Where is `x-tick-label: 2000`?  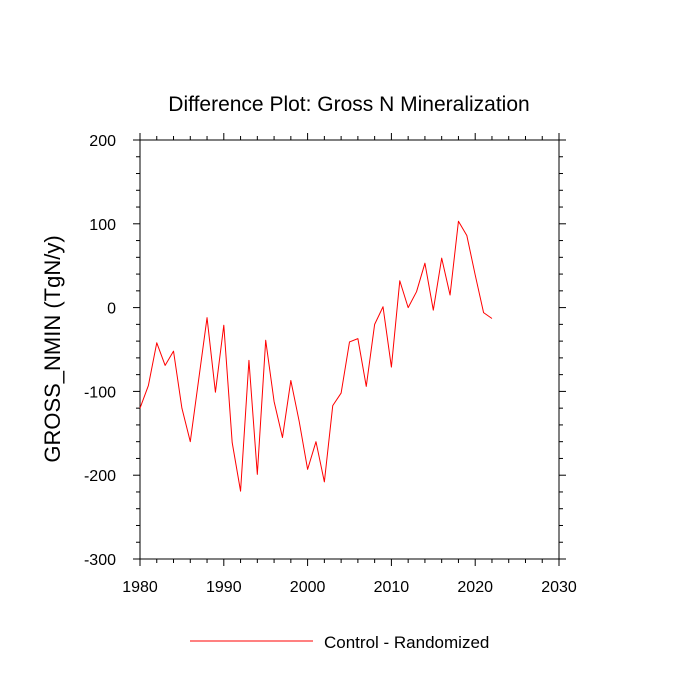 x-tick-label: 2000 is located at coordinates (308, 587).